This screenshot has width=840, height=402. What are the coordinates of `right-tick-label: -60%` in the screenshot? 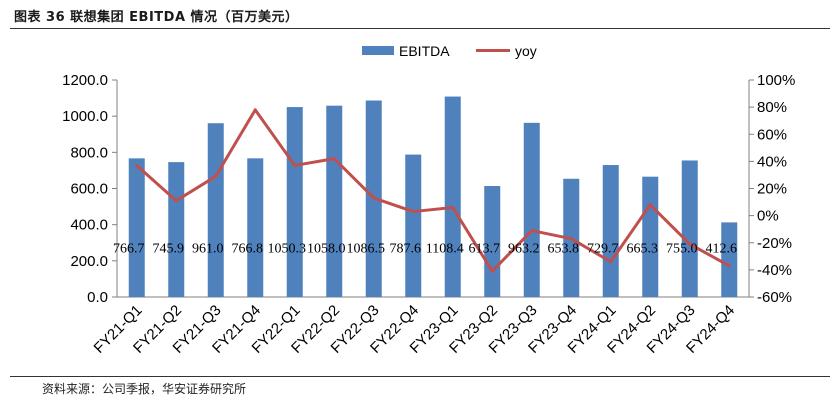 It's located at (774, 297).